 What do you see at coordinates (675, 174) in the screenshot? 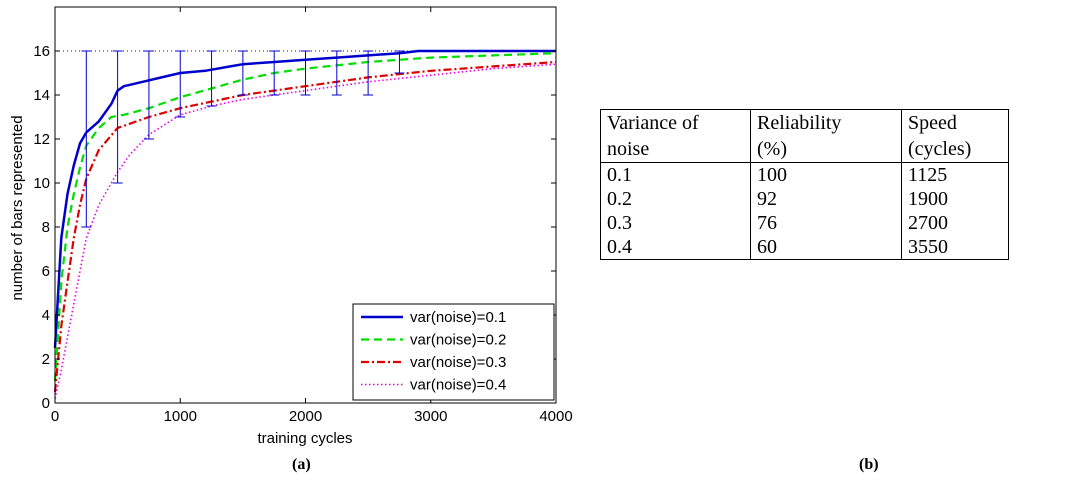
I see `table-cell: 0.1` at bounding box center [675, 174].